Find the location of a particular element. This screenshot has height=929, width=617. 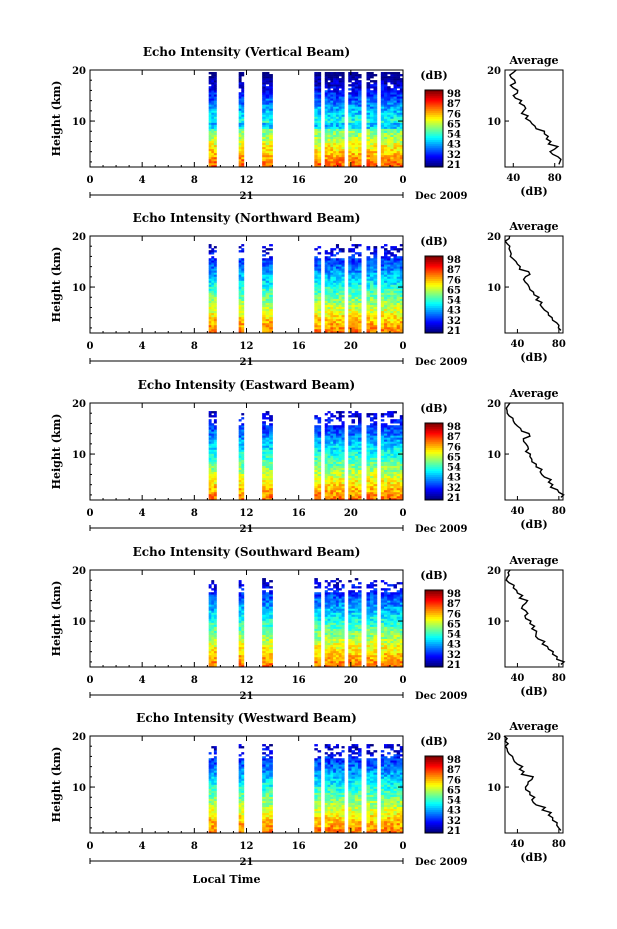

profile-y-tick-label: 10 is located at coordinates (494, 288).